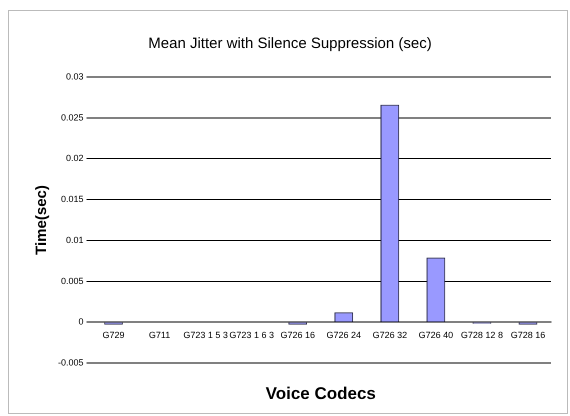 This screenshot has height=416, width=570. What do you see at coordinates (72, 199) in the screenshot?
I see `y-tick-label: 0.015` at bounding box center [72, 199].